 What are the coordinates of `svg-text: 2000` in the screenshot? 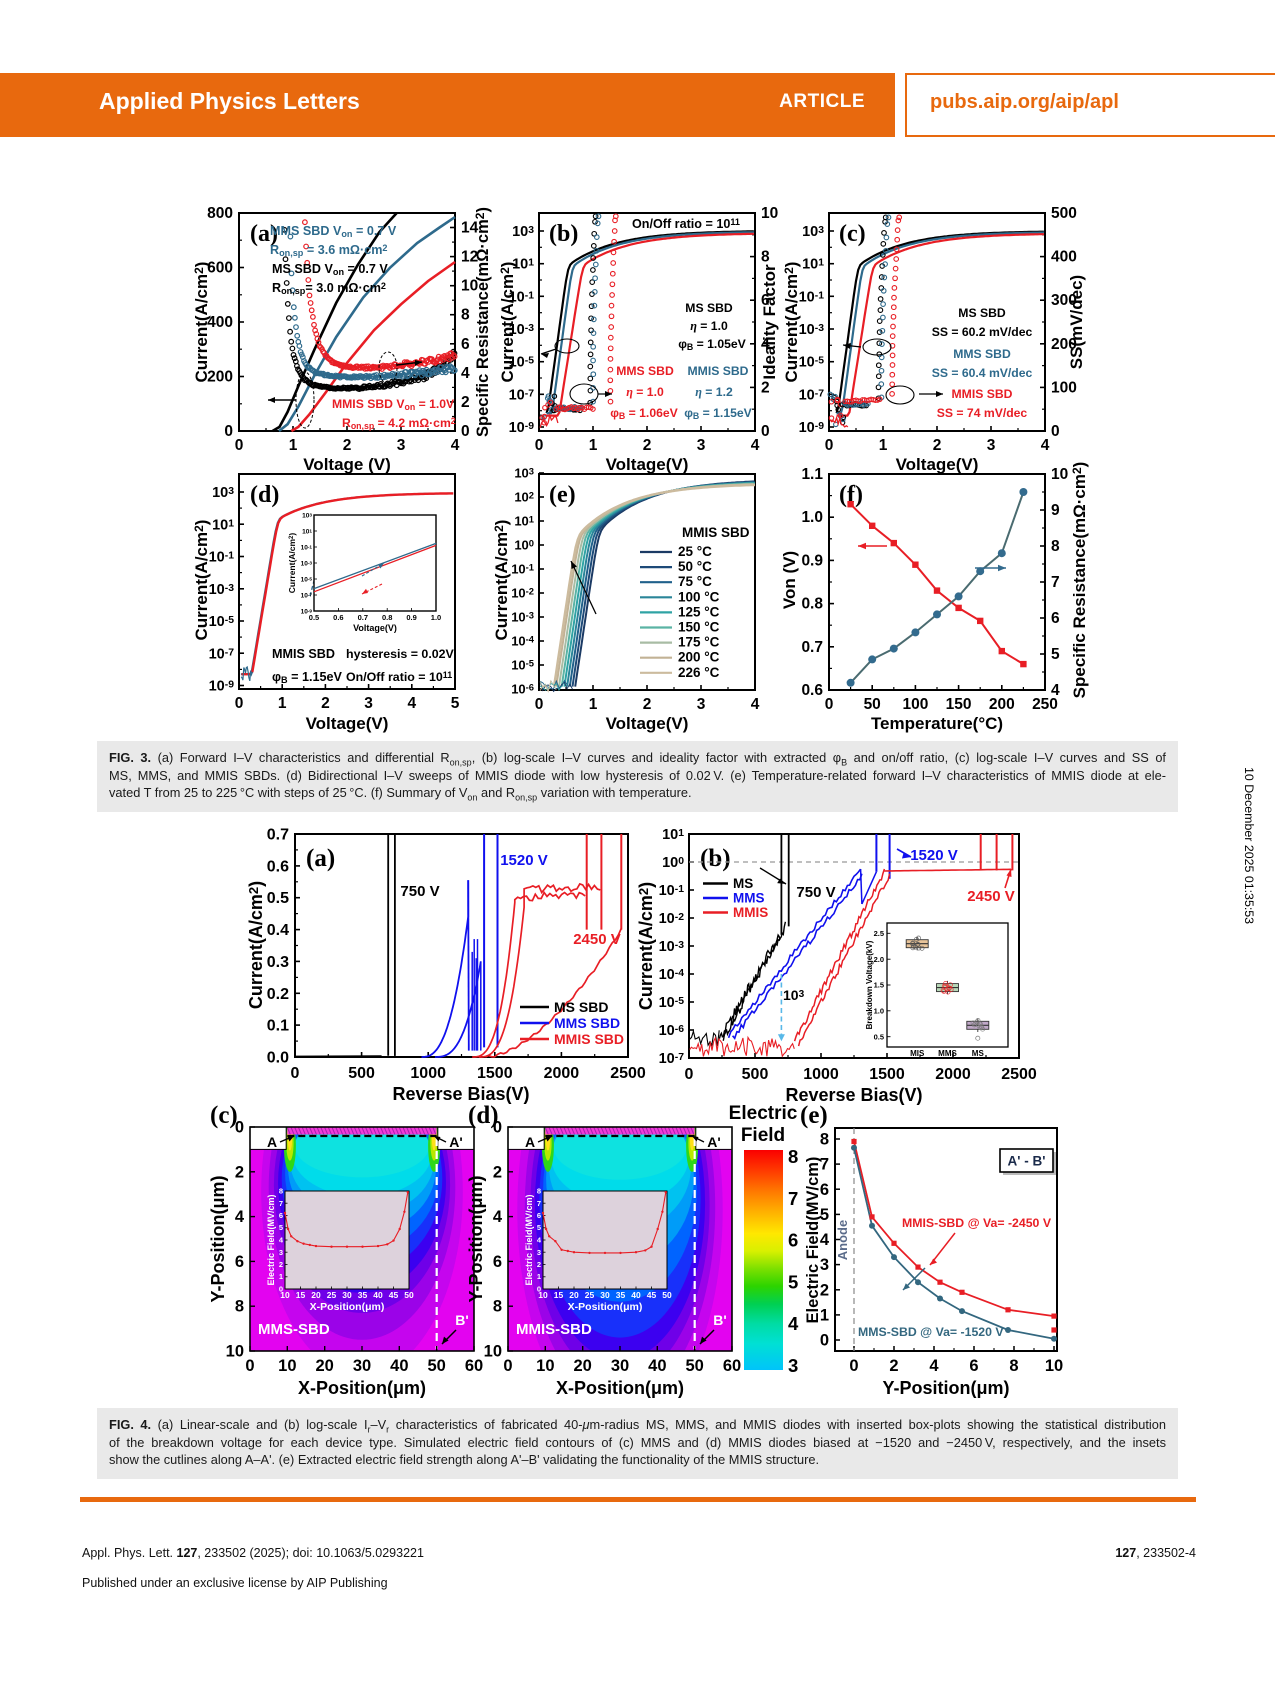 It's located at (953, 1074).